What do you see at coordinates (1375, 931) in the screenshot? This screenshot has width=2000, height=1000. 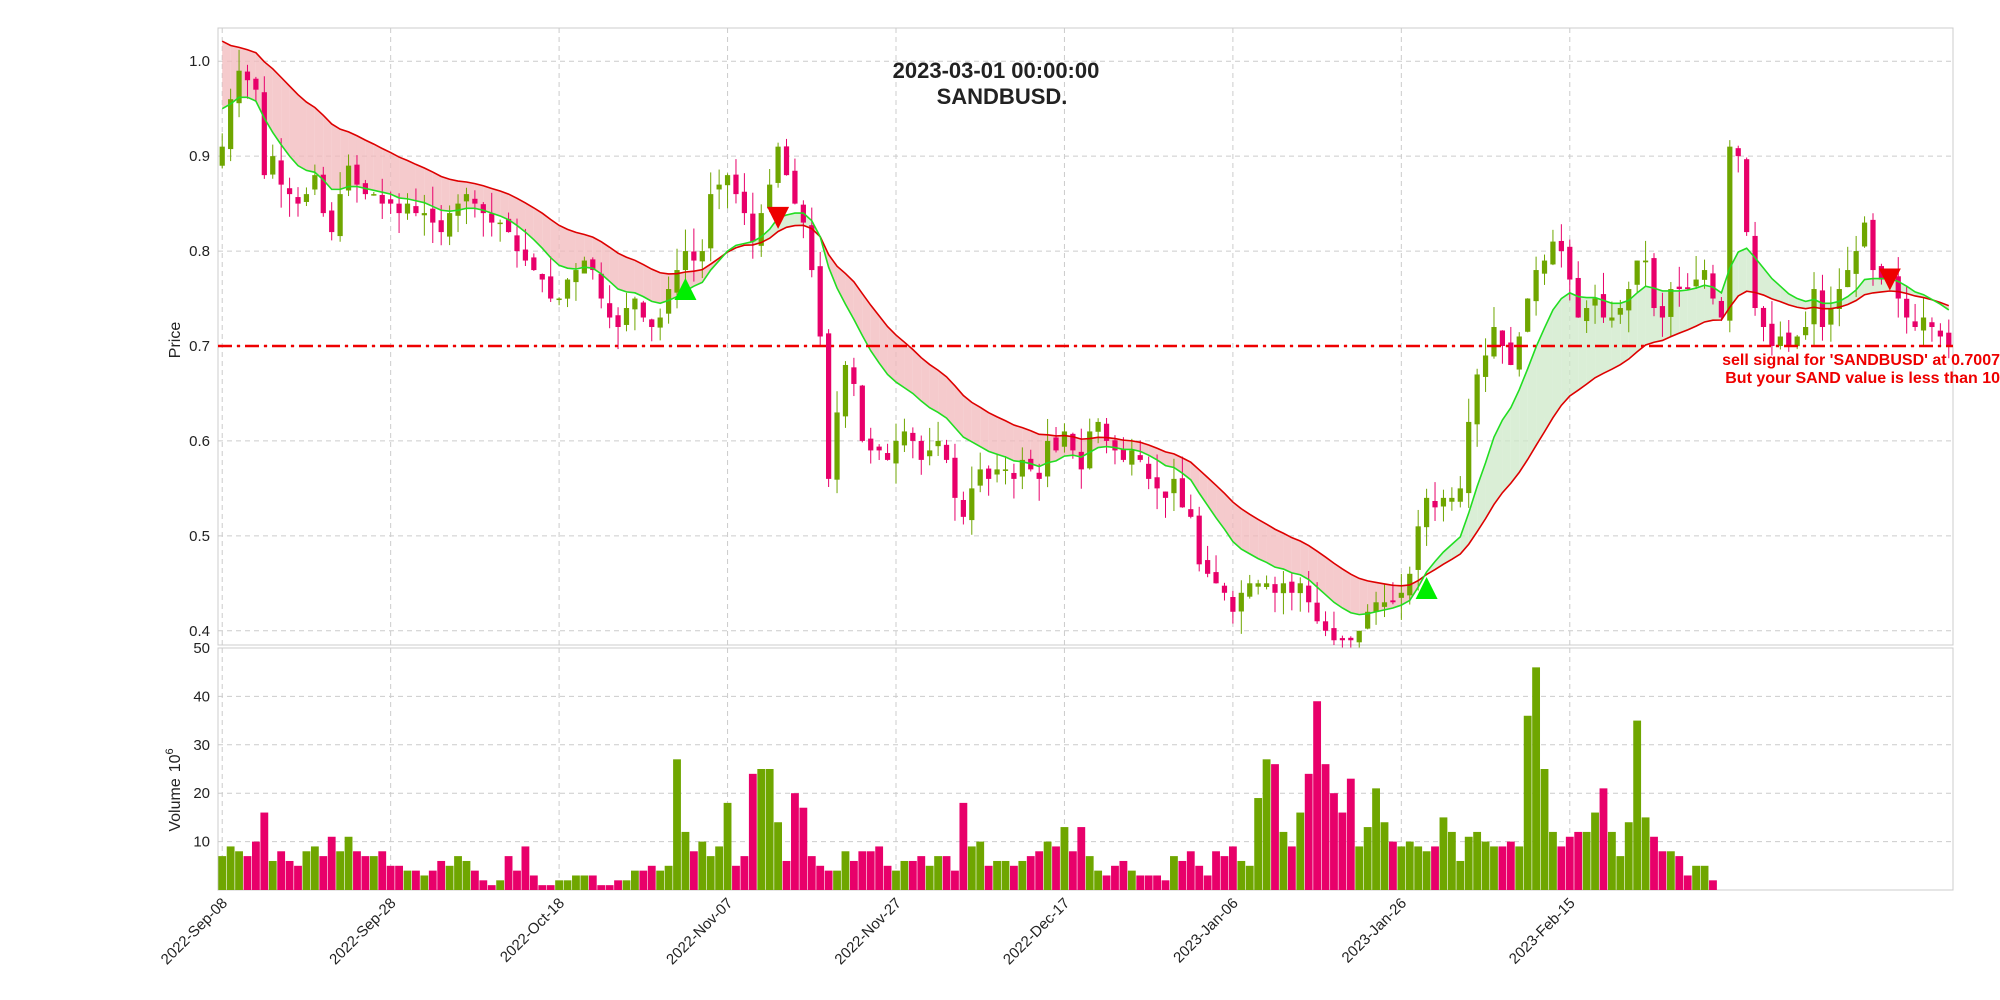 I see `x-tick-label: 2023-Jan-26` at bounding box center [1375, 931].